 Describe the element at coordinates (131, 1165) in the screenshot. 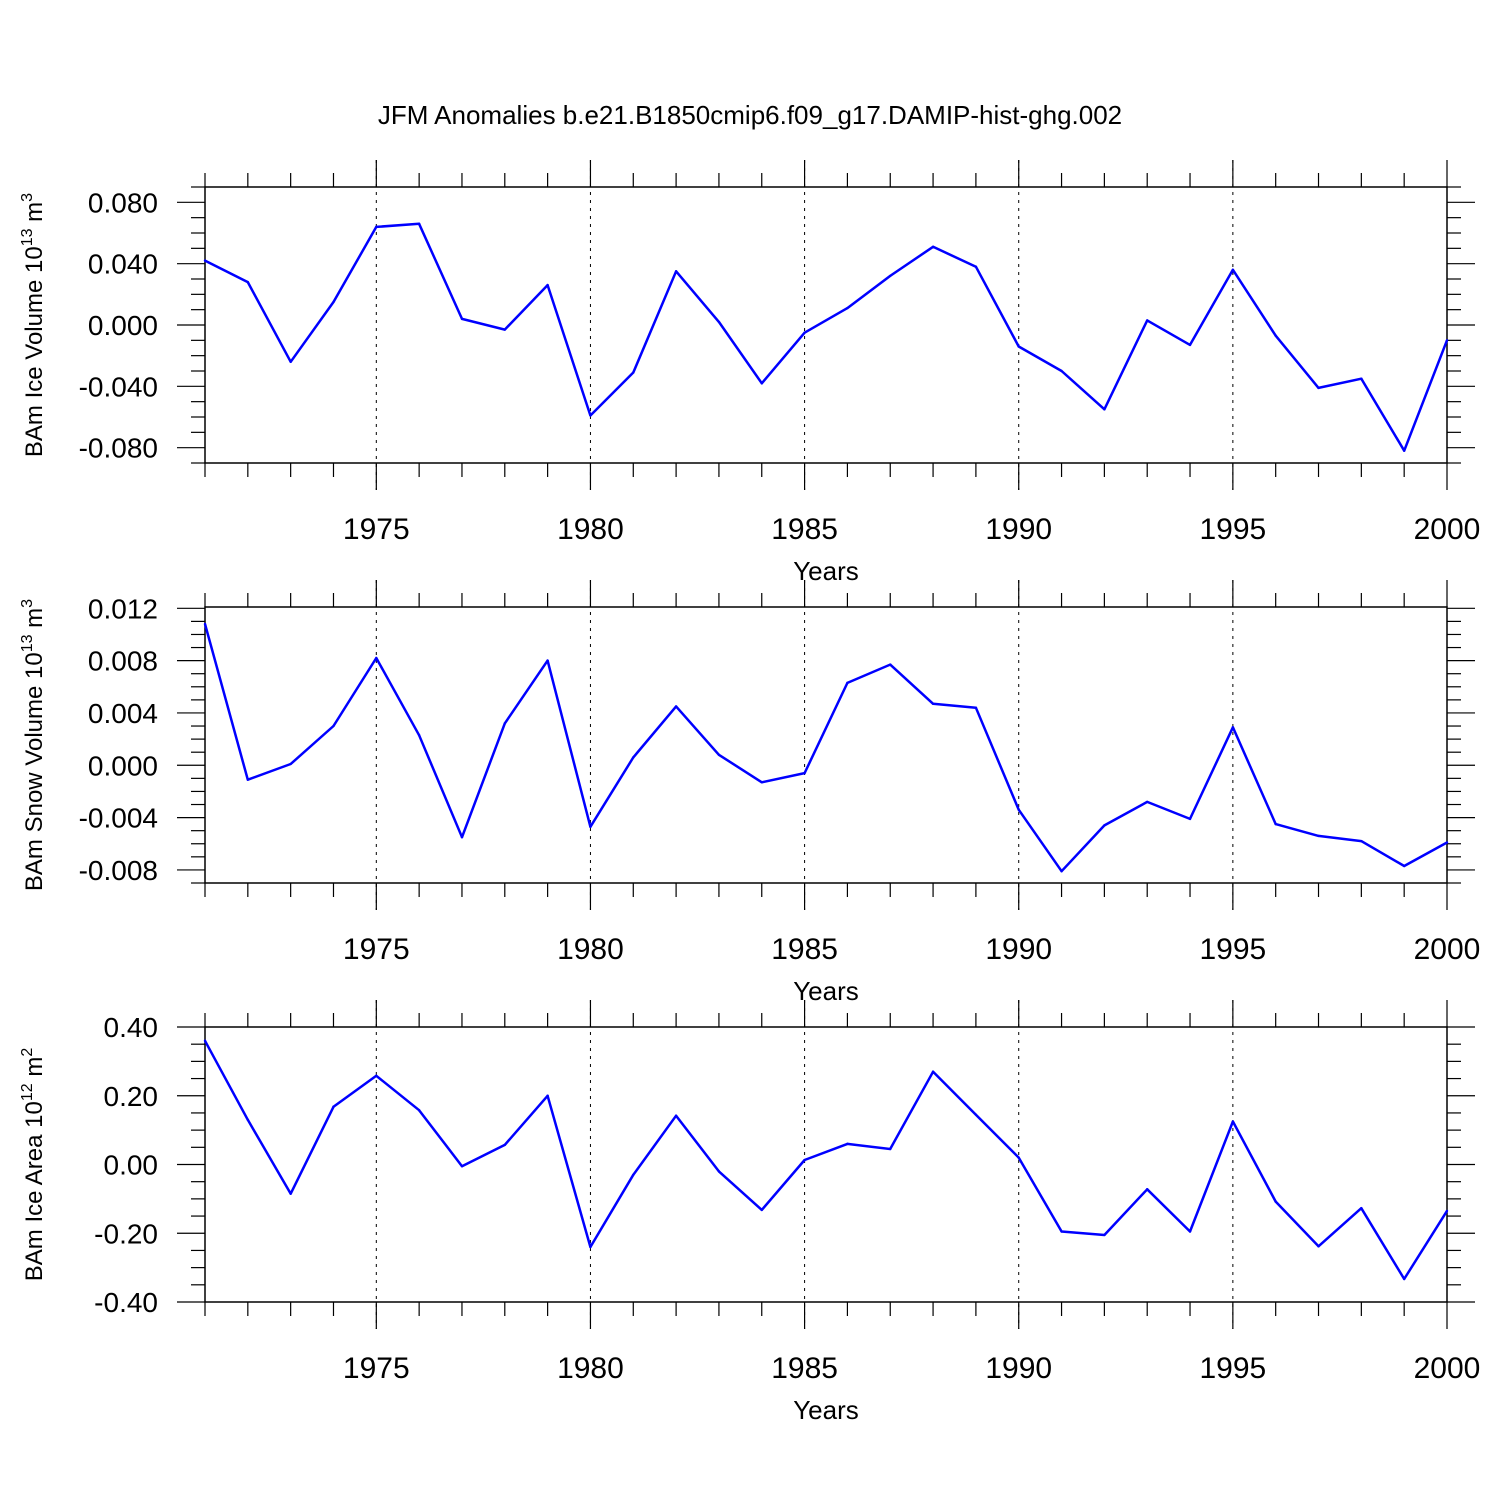

I see `y-tick-label: 0.00` at that location.